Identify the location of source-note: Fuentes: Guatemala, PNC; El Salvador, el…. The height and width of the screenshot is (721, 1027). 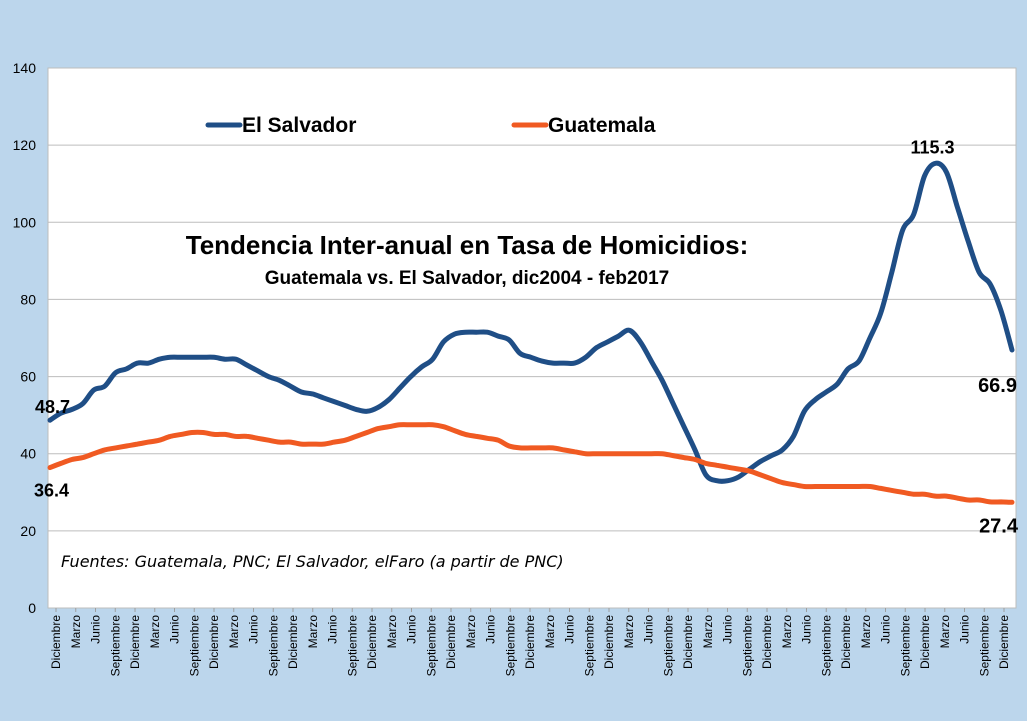
(312, 561).